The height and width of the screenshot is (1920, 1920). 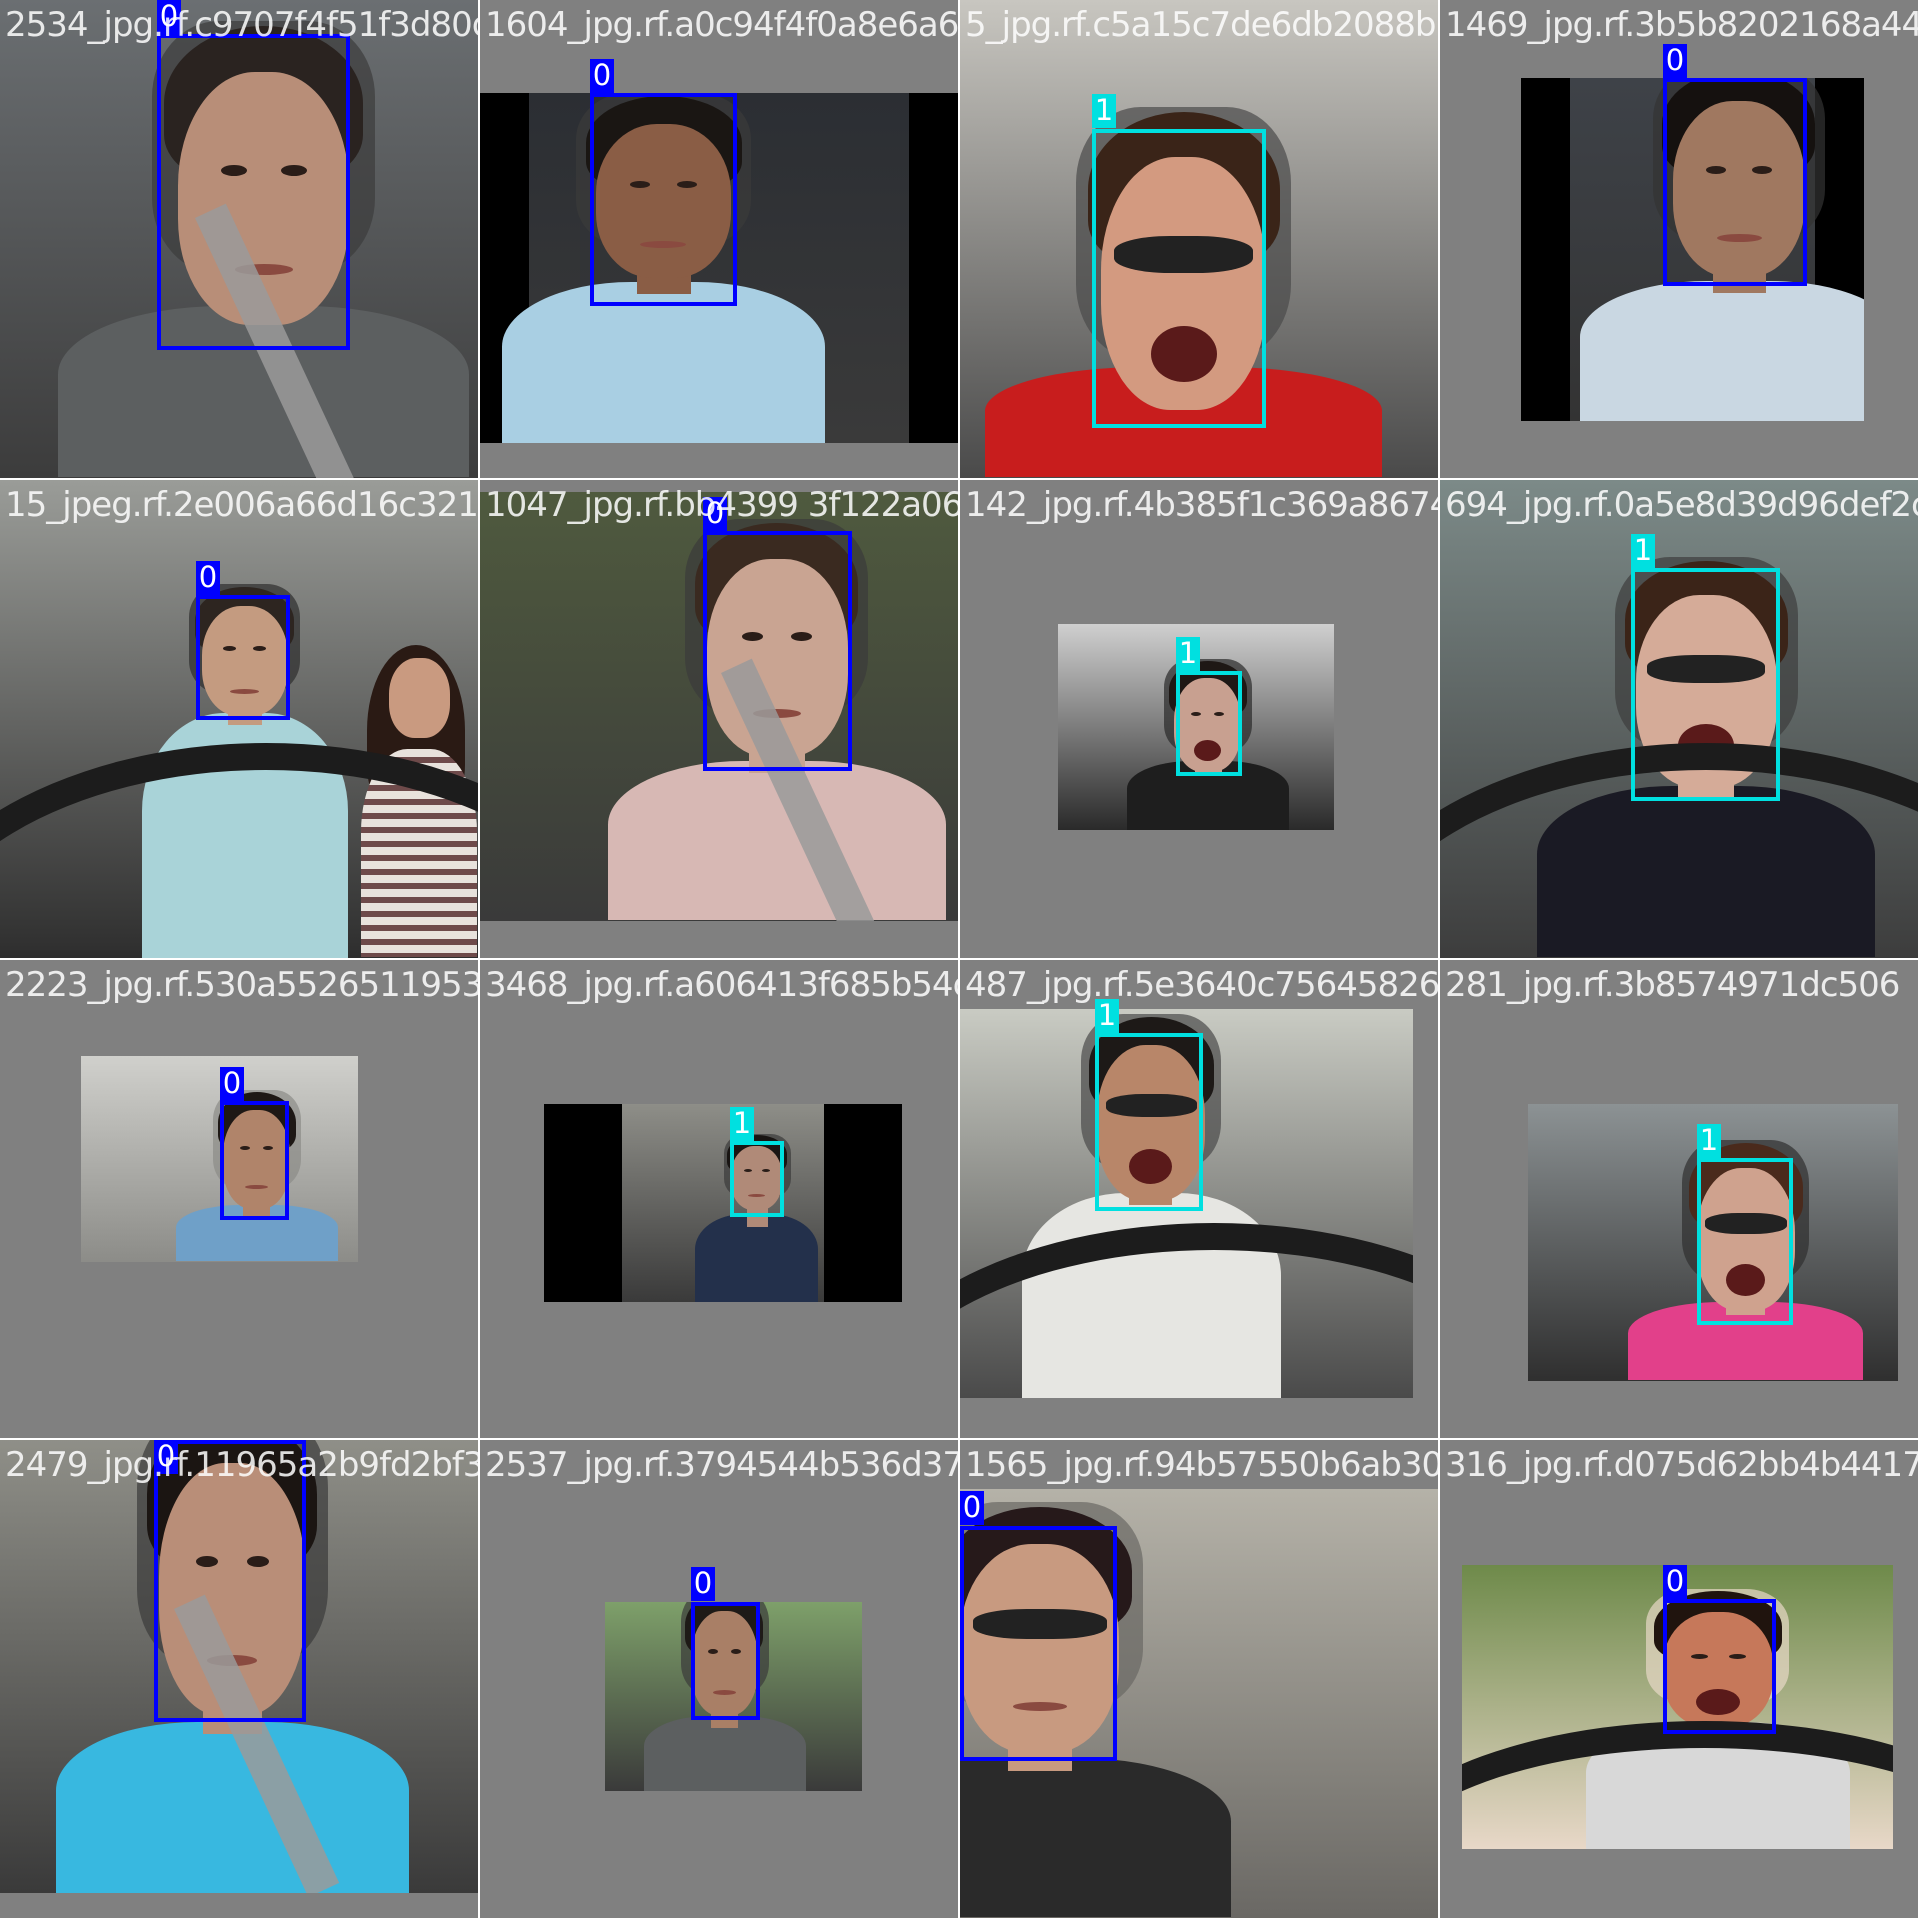 I want to click on letterbox-left, so click(x=583, y=1203).